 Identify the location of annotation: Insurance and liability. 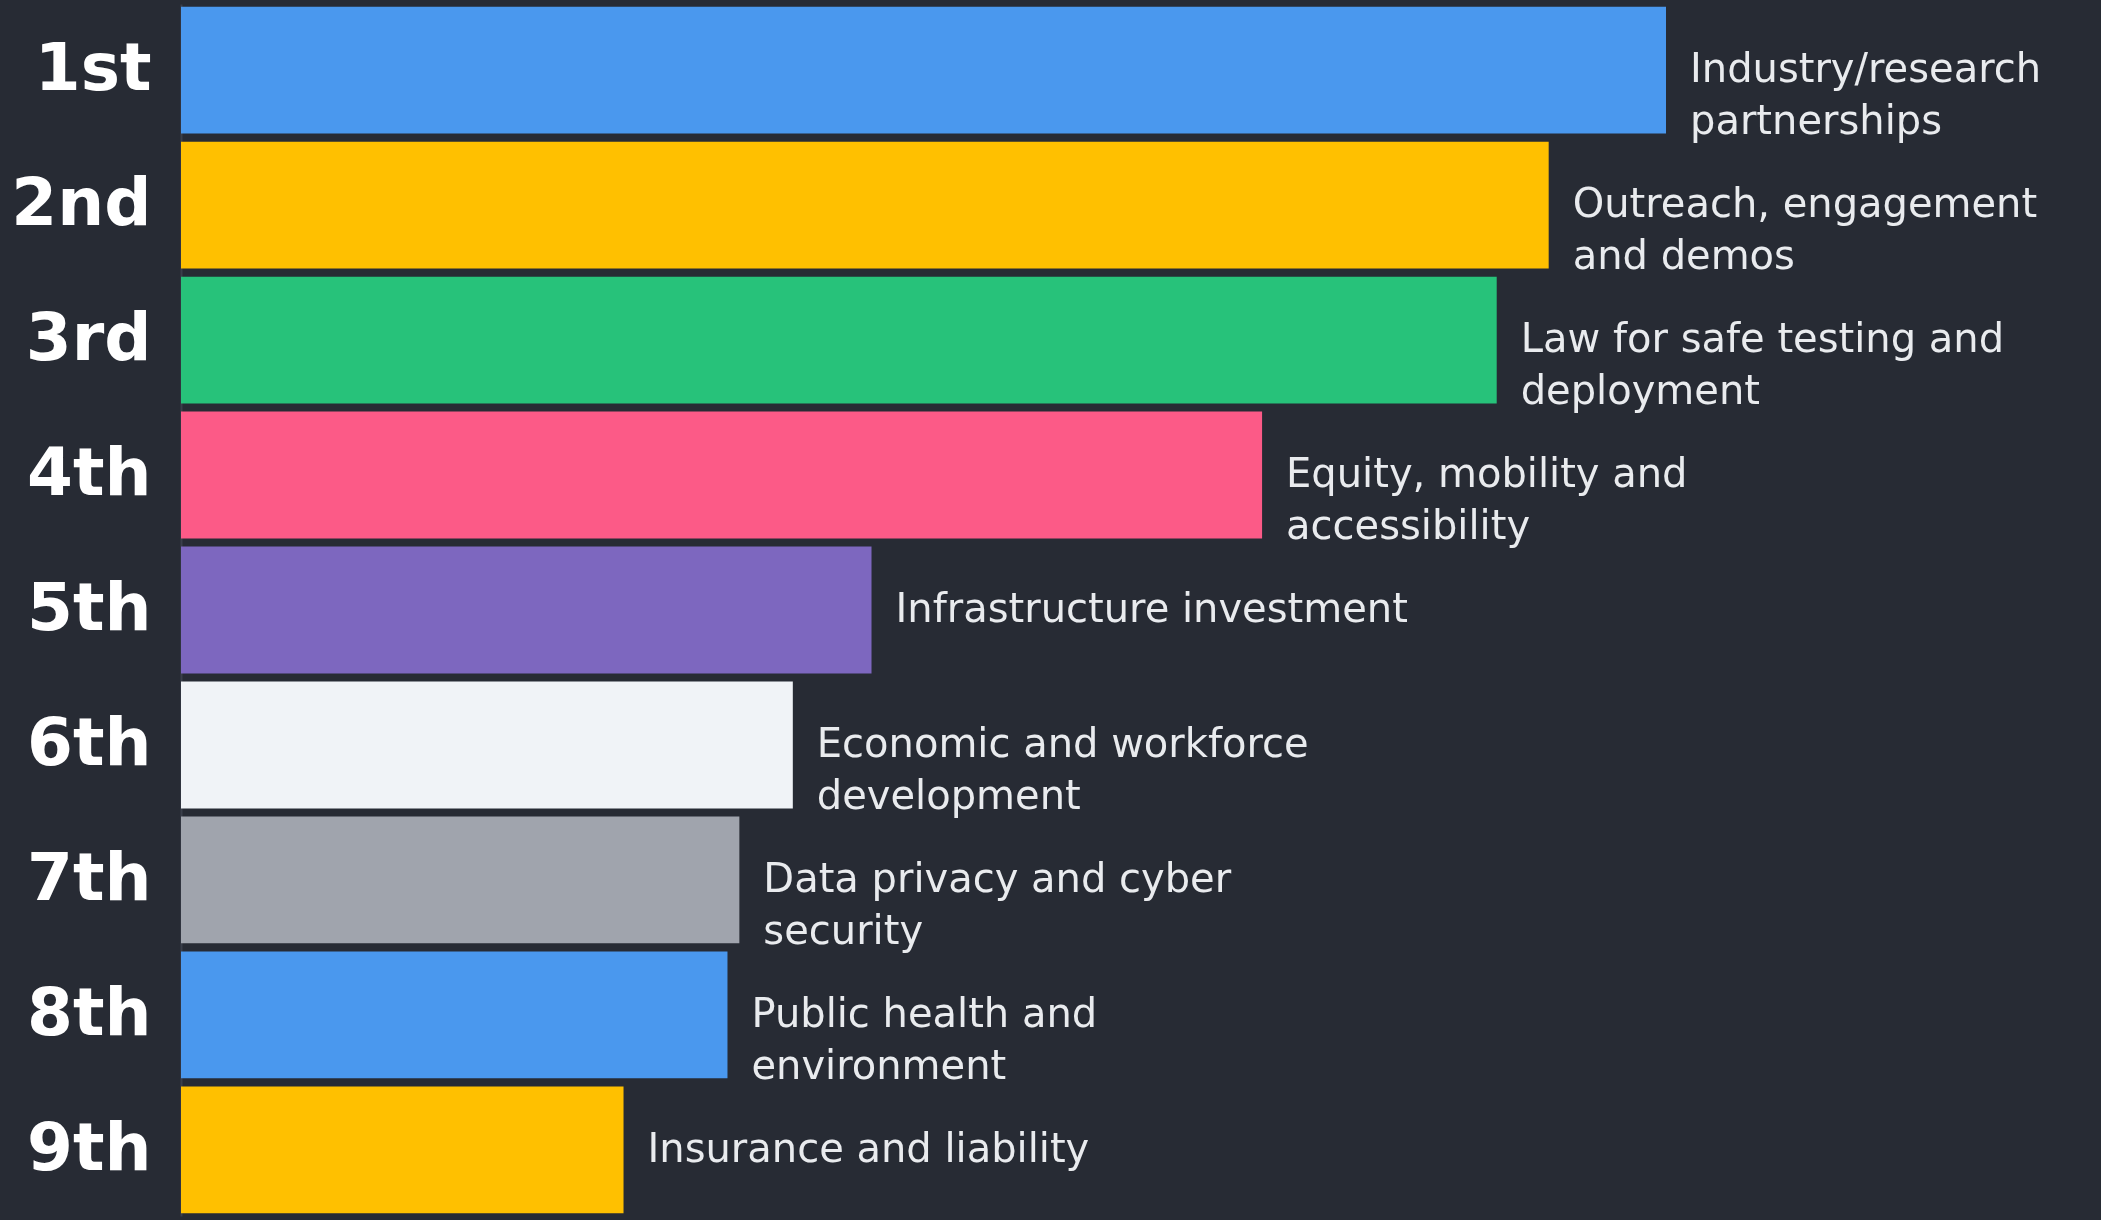
(868, 1147).